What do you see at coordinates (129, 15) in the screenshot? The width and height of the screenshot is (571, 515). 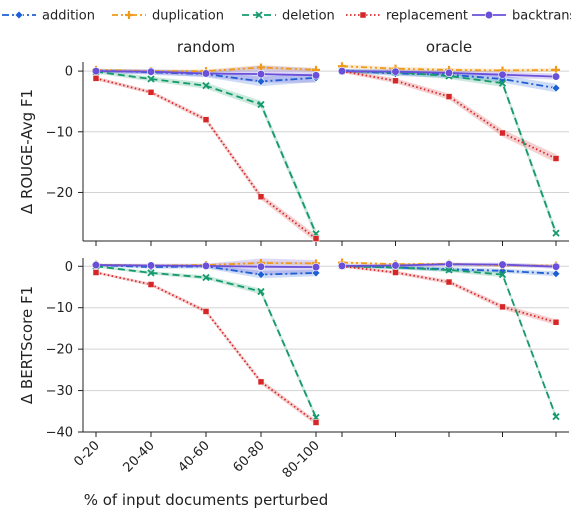 I see `legend-marker-duplication` at bounding box center [129, 15].